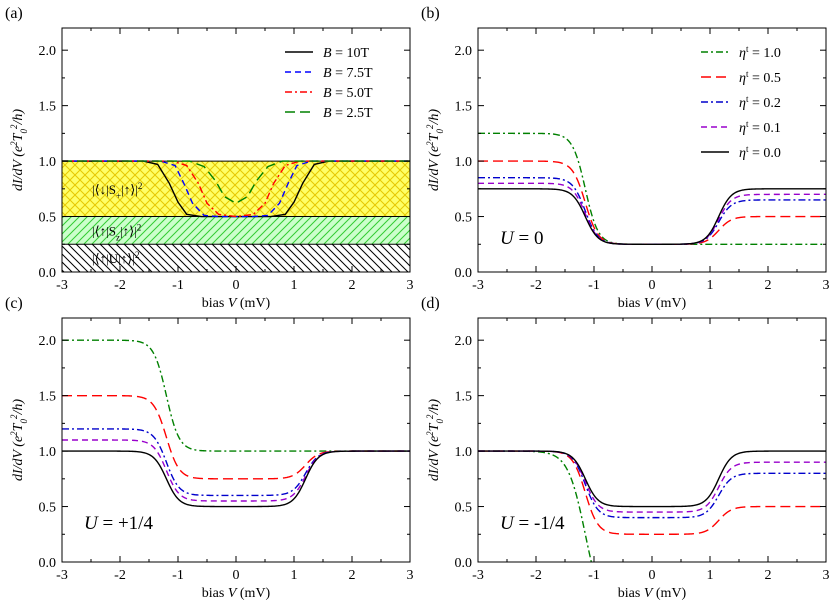  I want to click on panel-tag: (c), so click(14, 303).